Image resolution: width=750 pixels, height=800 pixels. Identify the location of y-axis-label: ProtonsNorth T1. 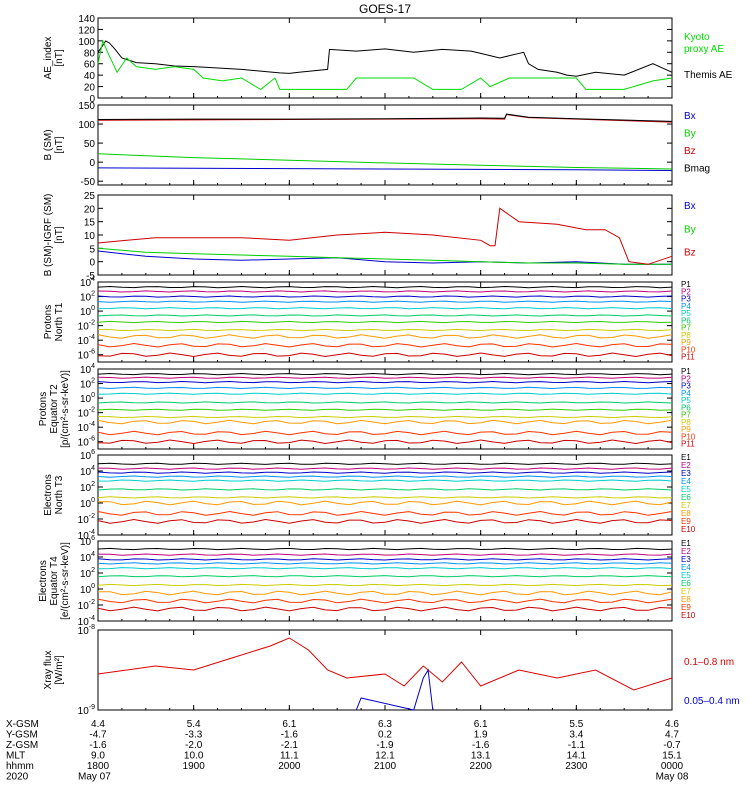
(54, 321).